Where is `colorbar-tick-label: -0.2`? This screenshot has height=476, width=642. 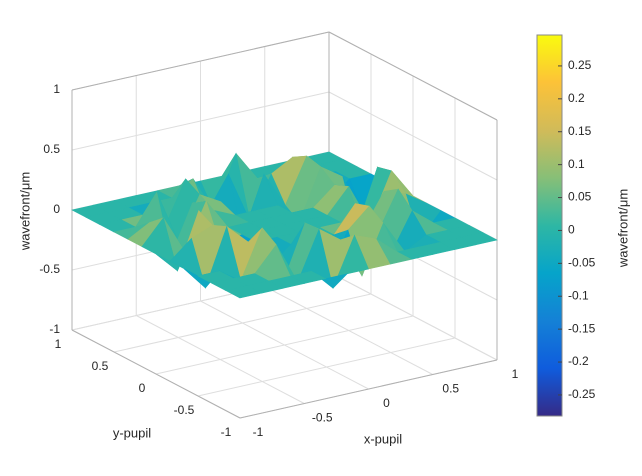
colorbar-tick-label: -0.2 is located at coordinates (578, 361).